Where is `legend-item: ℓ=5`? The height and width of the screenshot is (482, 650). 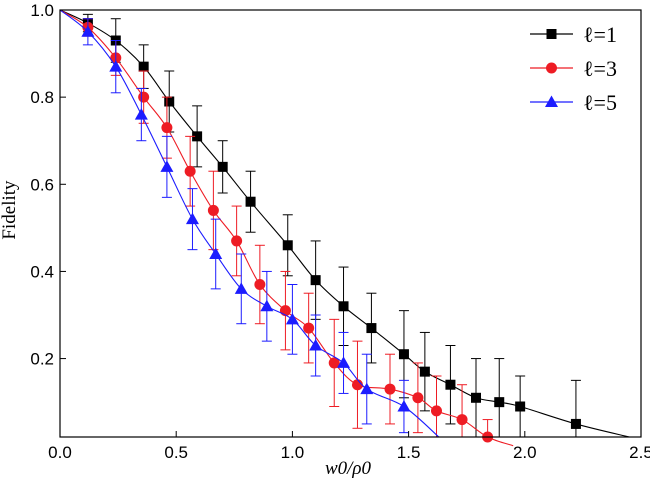
legend-item: ℓ=5 is located at coordinates (573, 102).